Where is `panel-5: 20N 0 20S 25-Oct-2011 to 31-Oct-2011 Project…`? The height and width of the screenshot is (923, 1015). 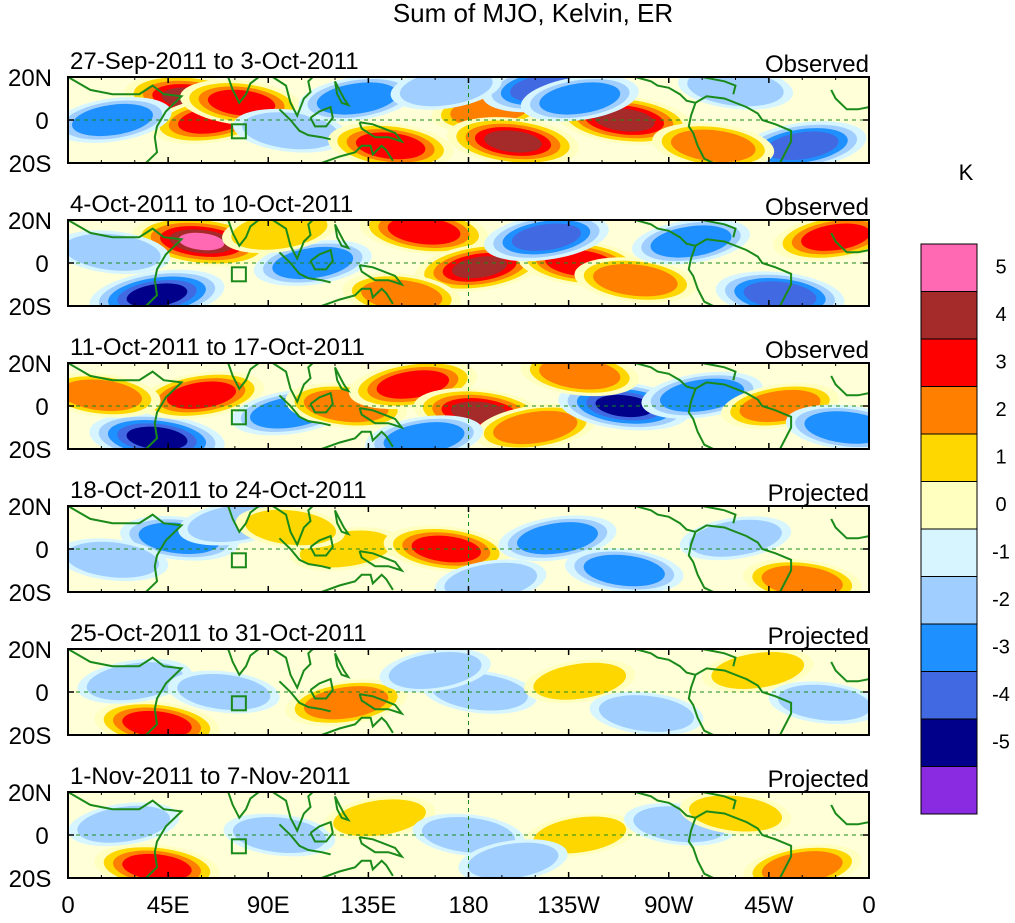
panel-5: 20N 0 20S 25-Oct-2011 to 31-Oct-2011 Project… is located at coordinates (439, 685).